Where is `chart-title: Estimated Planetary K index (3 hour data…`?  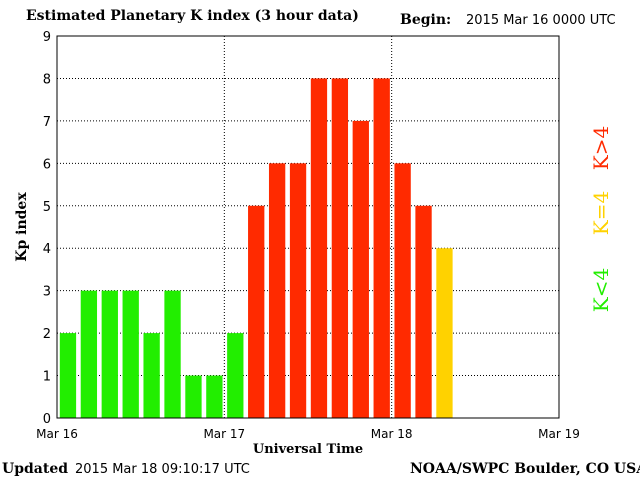 chart-title: Estimated Planetary K index (3 hour data… is located at coordinates (192, 16).